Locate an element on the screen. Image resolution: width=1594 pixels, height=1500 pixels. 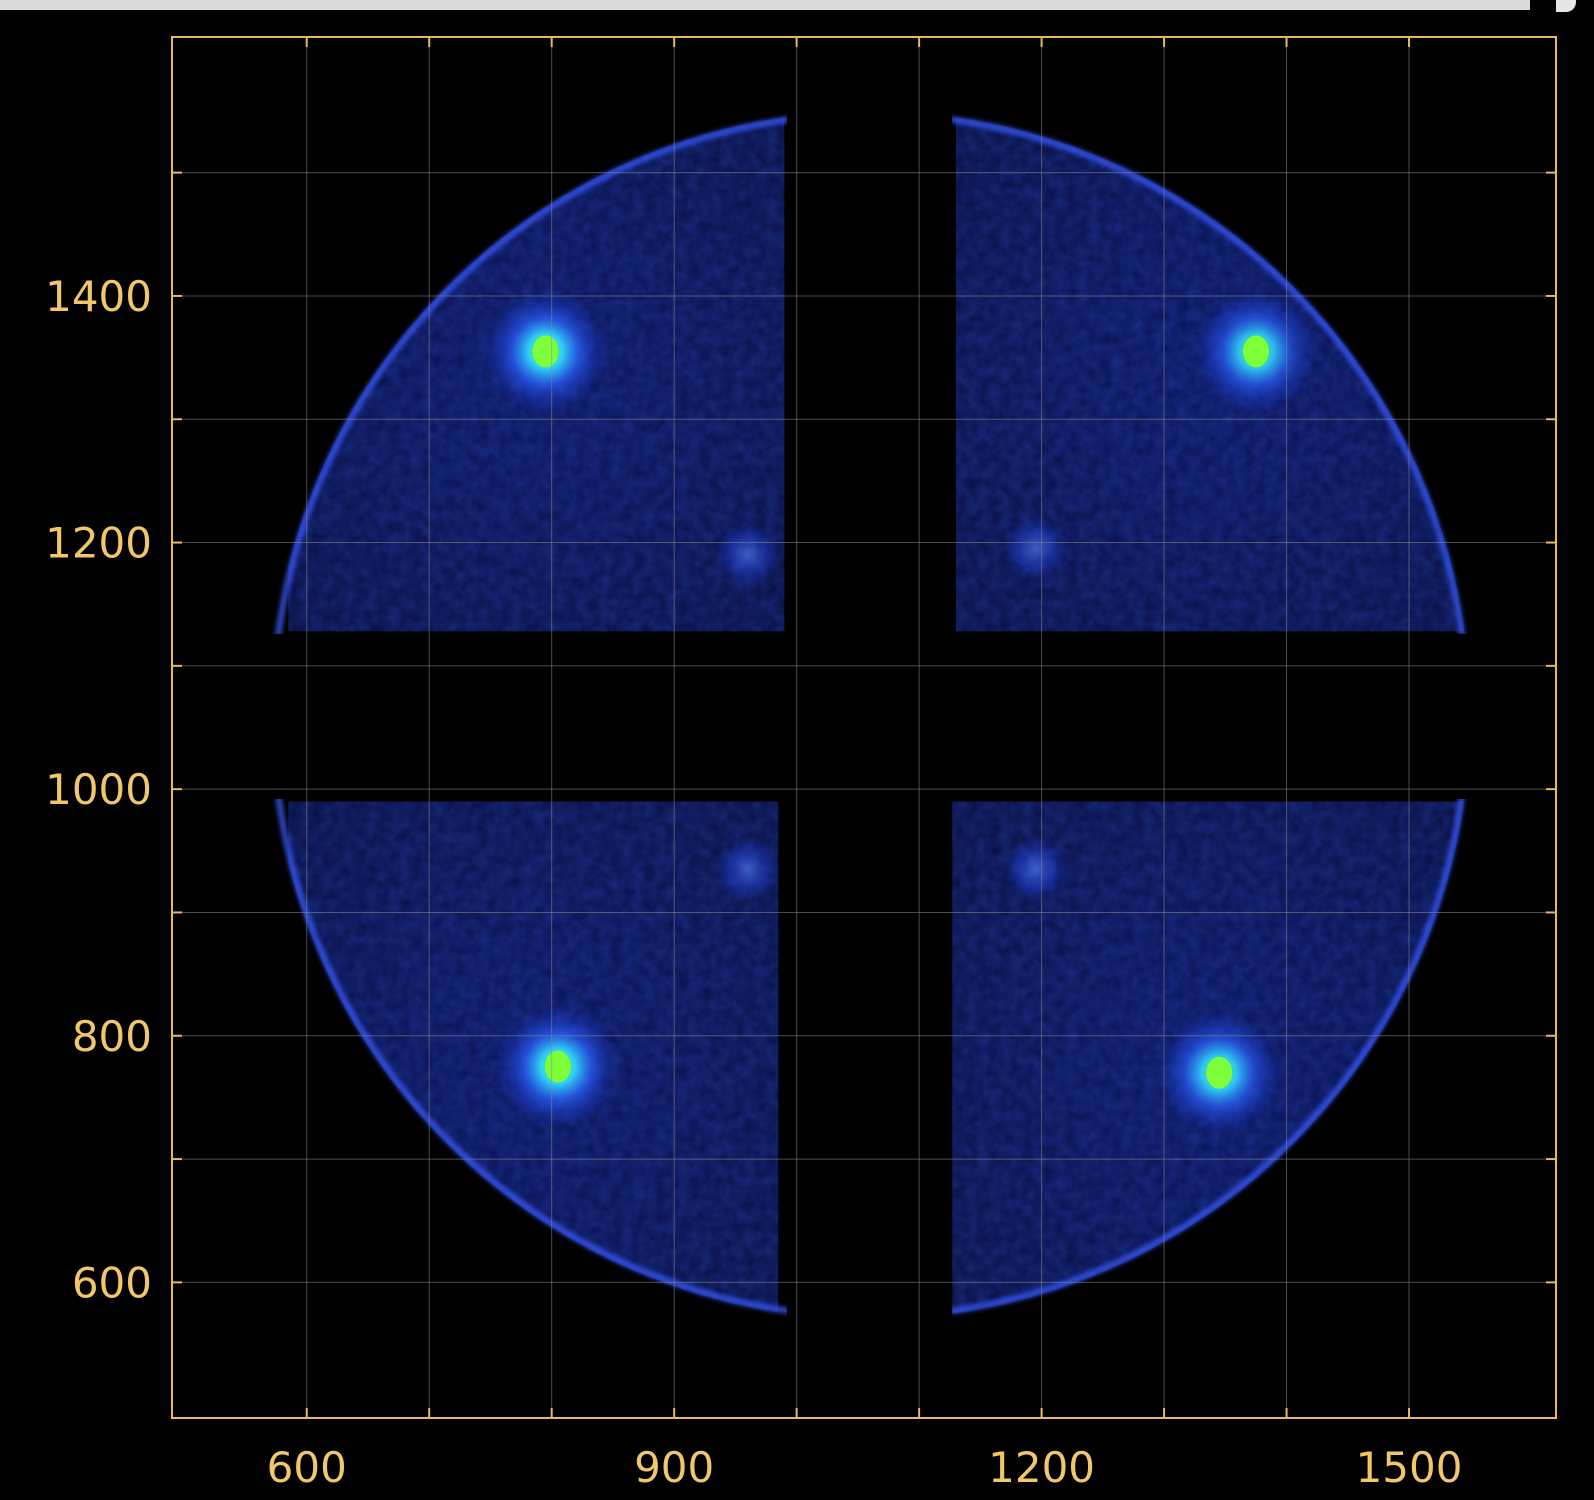
x-tick-label: 1200 is located at coordinates (1041, 1467).